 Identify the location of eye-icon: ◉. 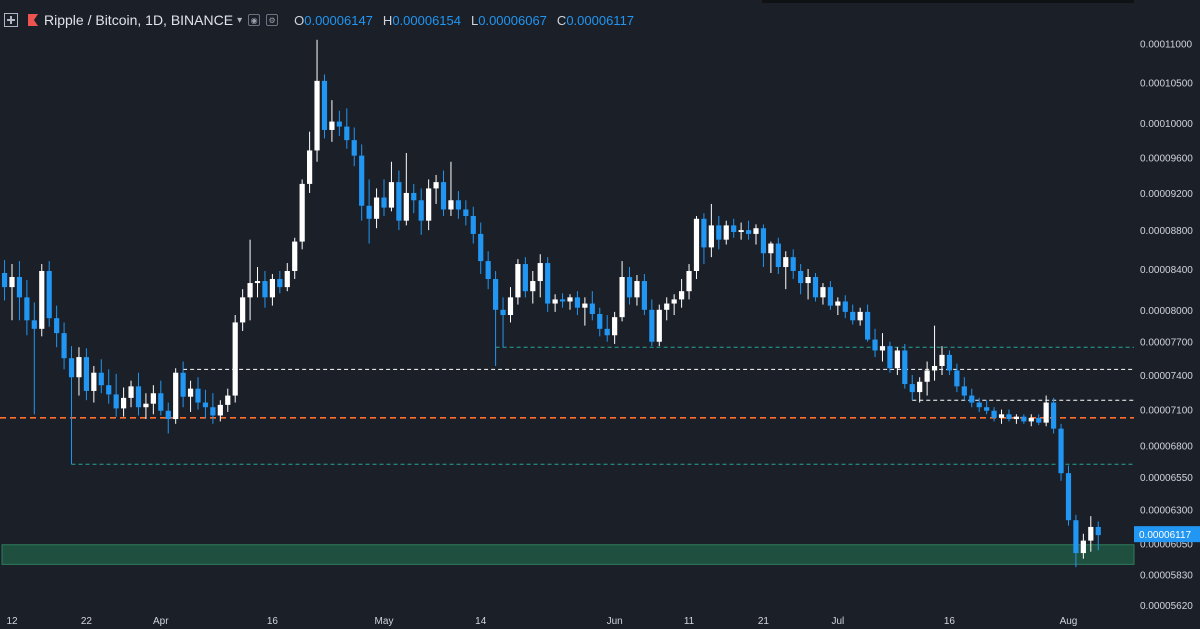
(254, 20).